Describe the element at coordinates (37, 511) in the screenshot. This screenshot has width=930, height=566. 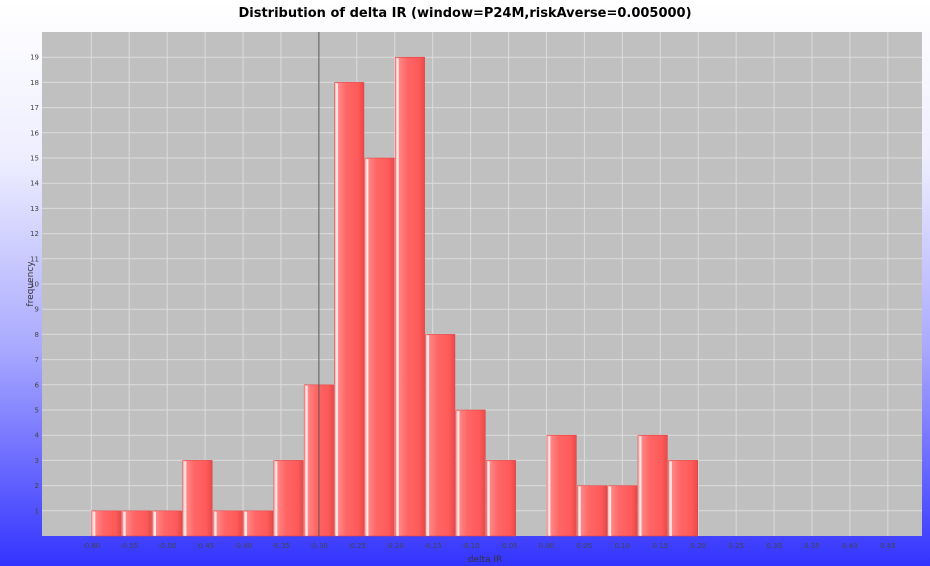
I see `y-tick-label: 1` at that location.